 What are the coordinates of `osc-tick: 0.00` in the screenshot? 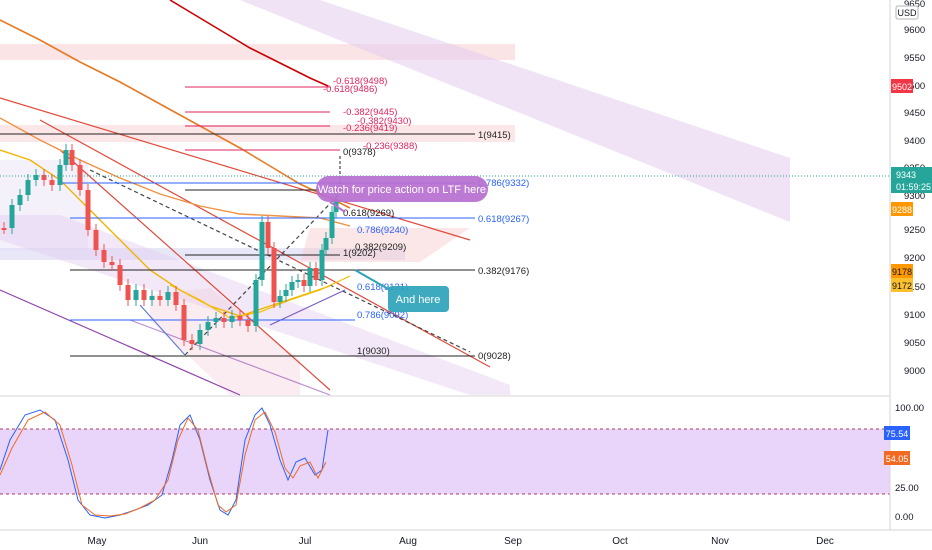 It's located at (904, 517).